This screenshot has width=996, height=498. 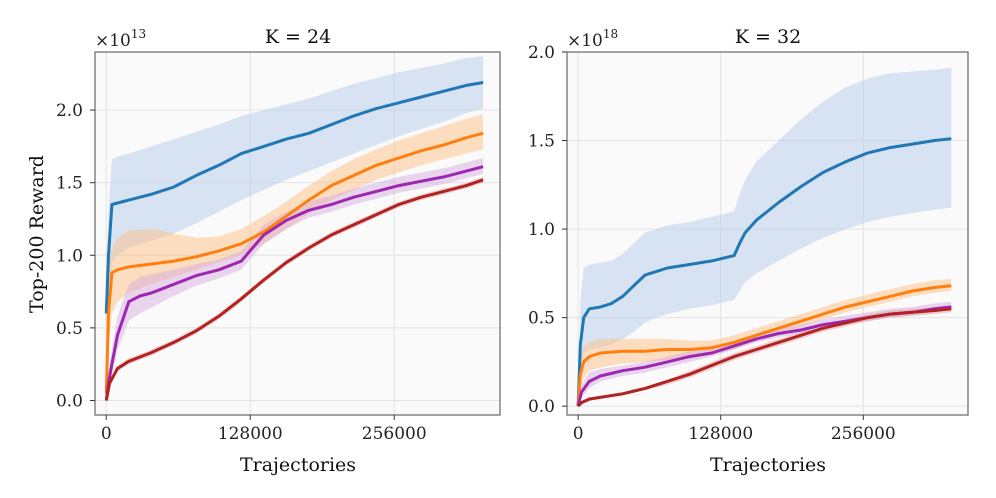 I want to click on y-multiplier-exponent: 13, so click(x=138, y=34).